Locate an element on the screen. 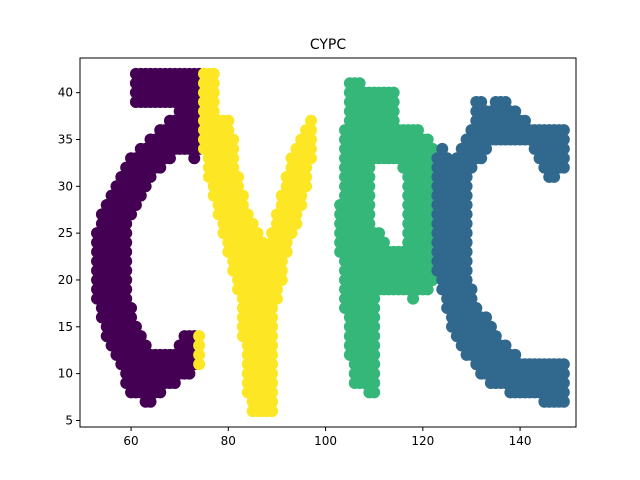  y-tick-label: 20 is located at coordinates (65, 280).